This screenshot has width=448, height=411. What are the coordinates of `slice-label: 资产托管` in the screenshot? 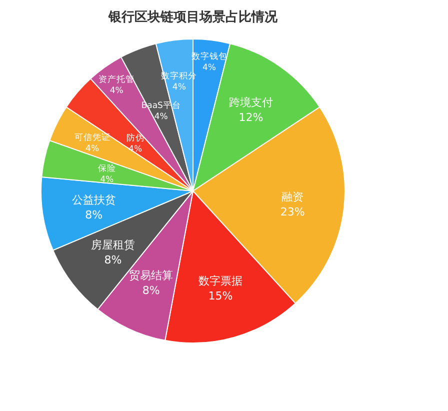 It's located at (116, 80).